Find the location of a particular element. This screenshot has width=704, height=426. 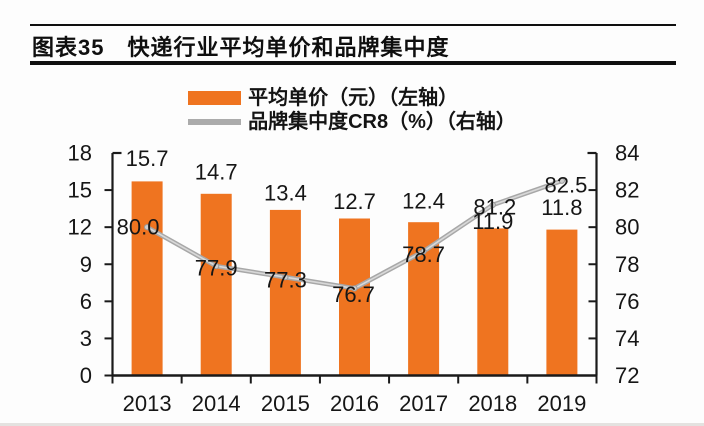

left-axis-tick-label: 18 is located at coordinates (80, 153).